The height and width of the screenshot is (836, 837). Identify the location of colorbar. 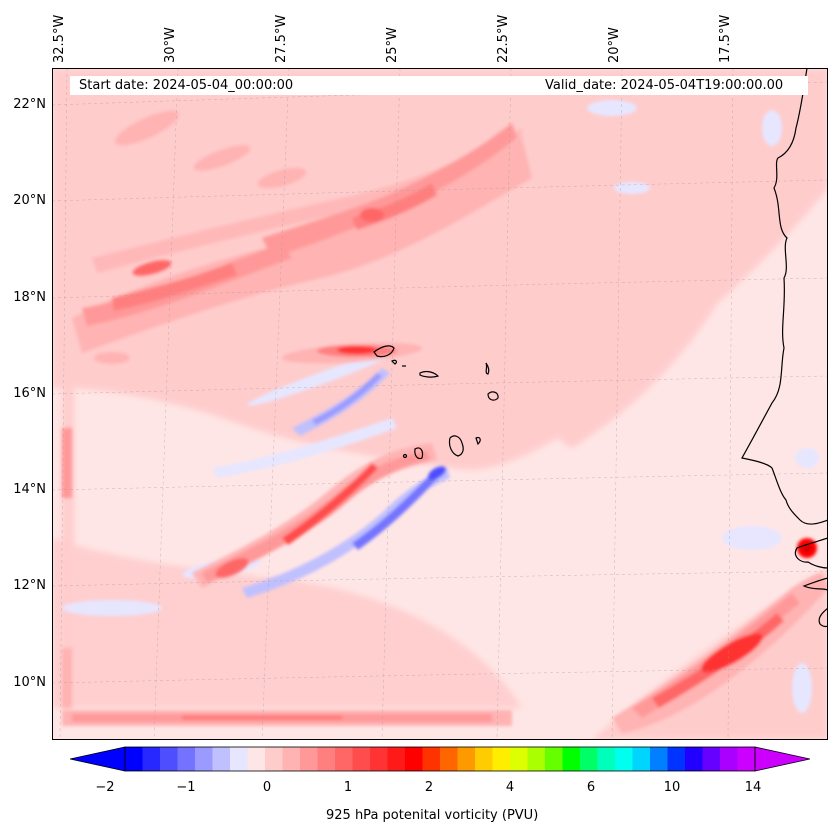
(440, 759).